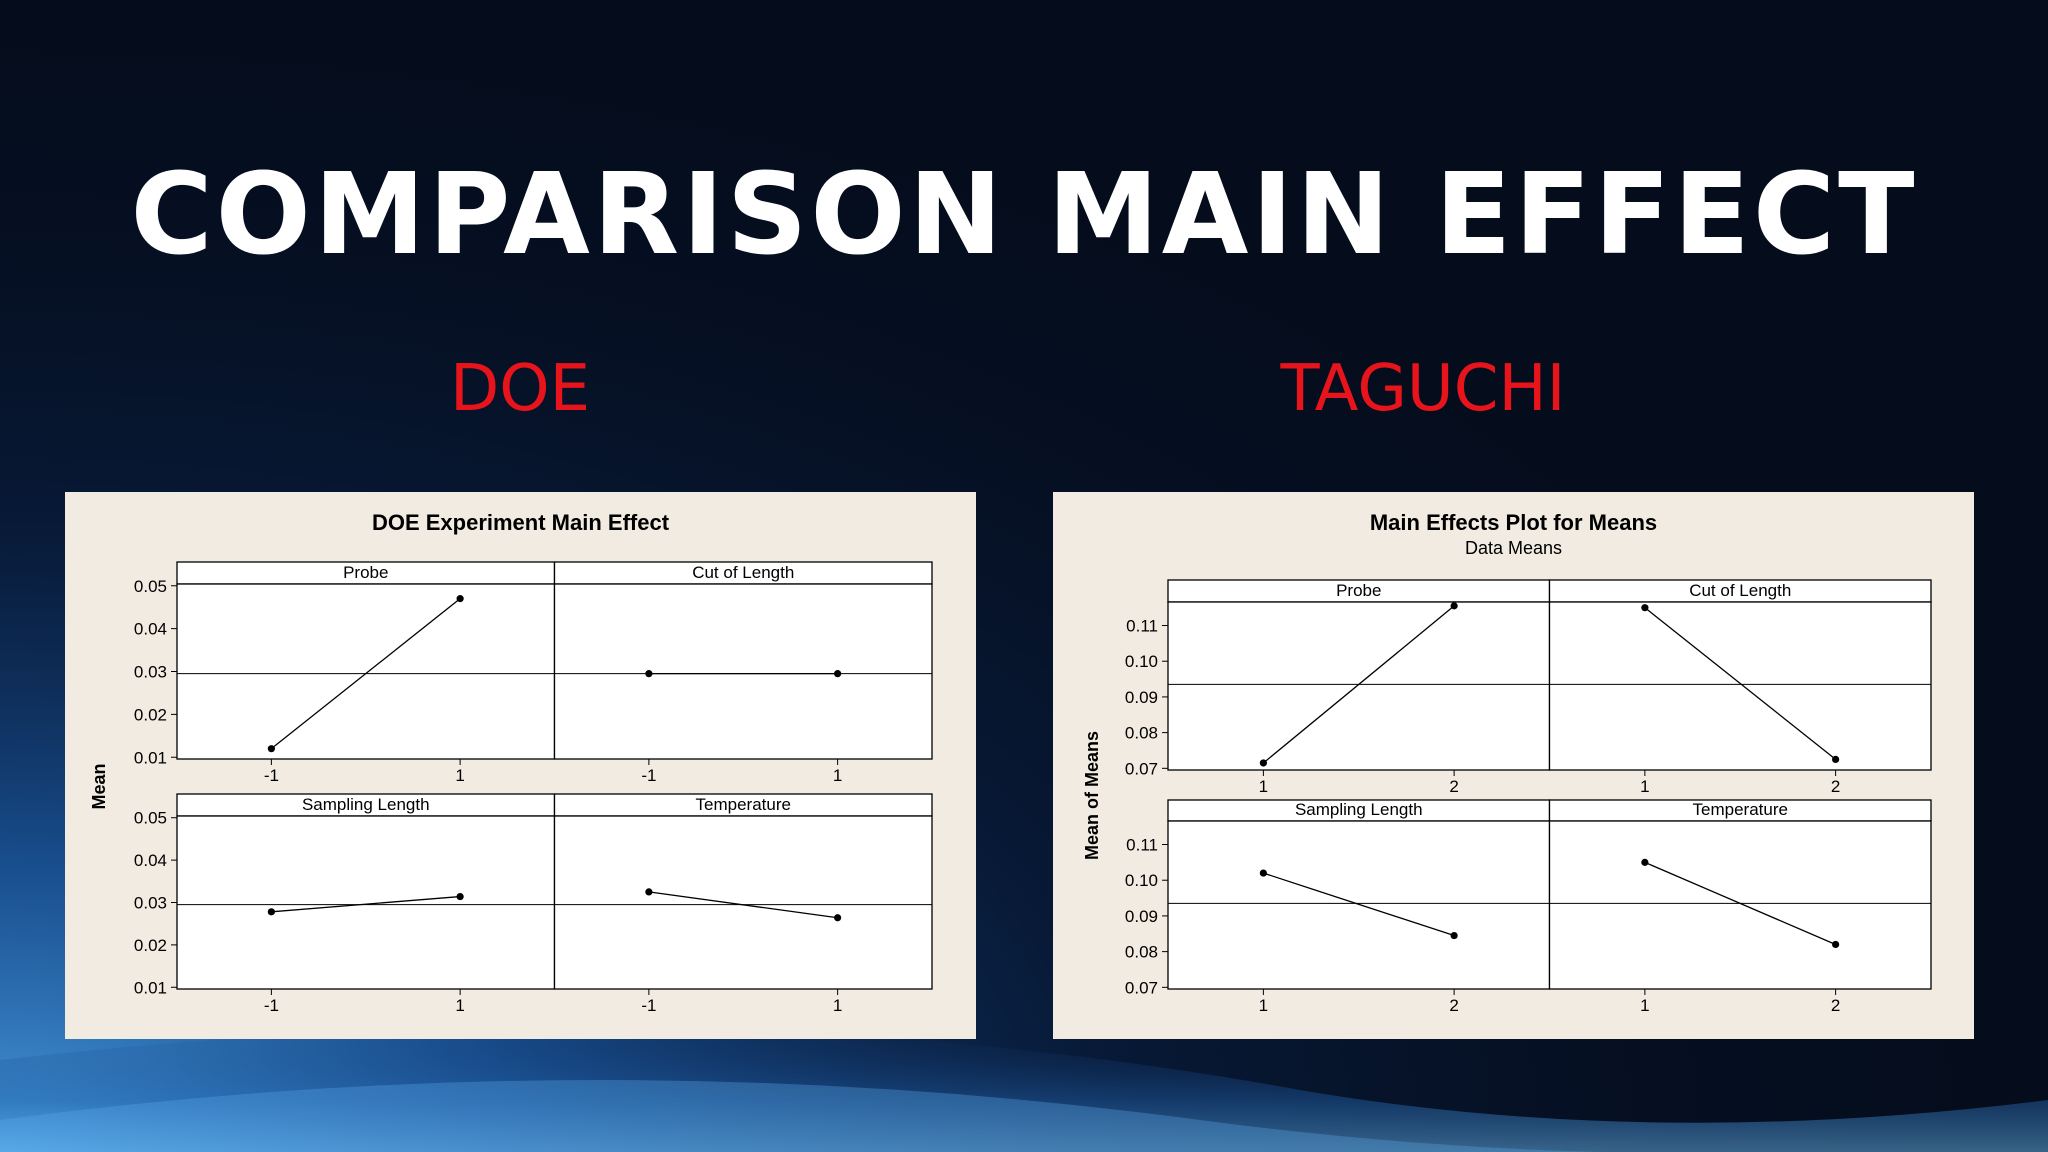  I want to click on taguchi-heading: TAGUCHI, so click(1423, 389).